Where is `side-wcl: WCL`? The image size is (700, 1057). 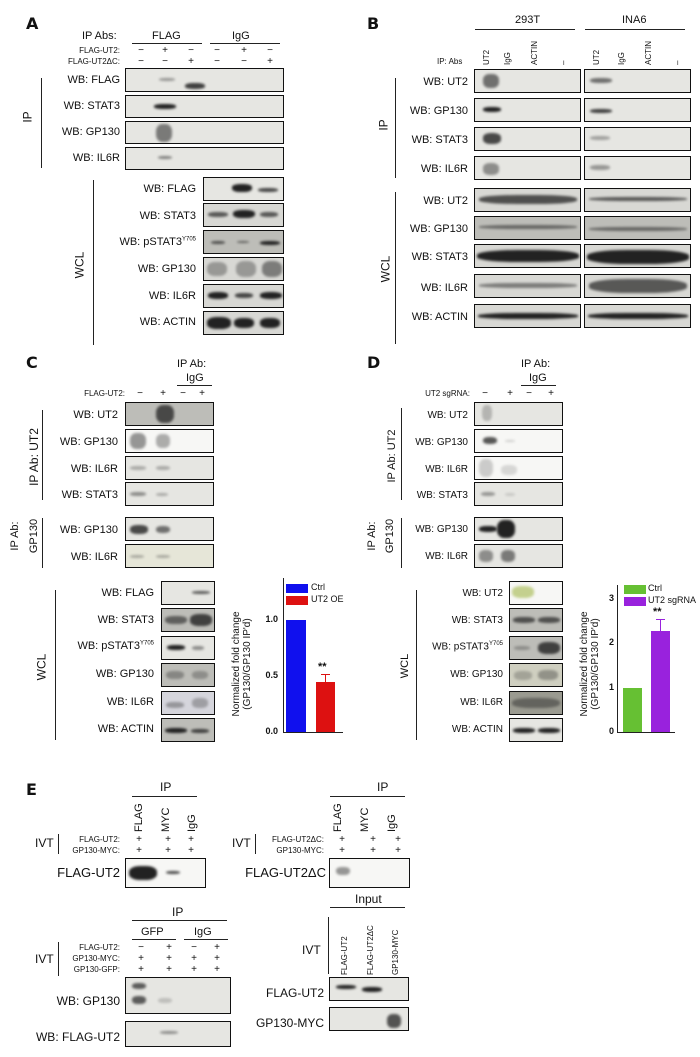
side-wcl: WCL is located at coordinates (405, 666).